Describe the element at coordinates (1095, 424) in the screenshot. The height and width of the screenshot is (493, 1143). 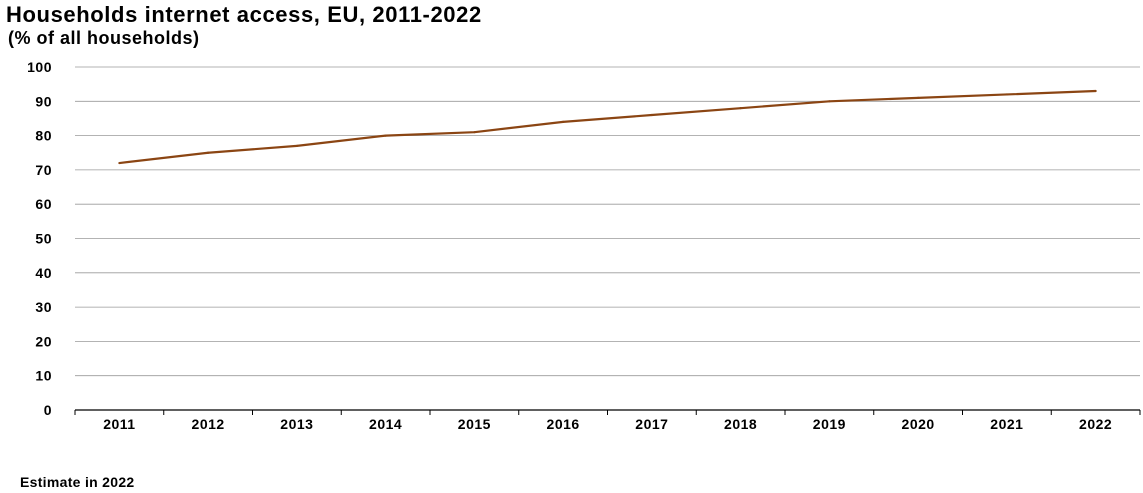
I see `x-tick-label: 2022` at that location.